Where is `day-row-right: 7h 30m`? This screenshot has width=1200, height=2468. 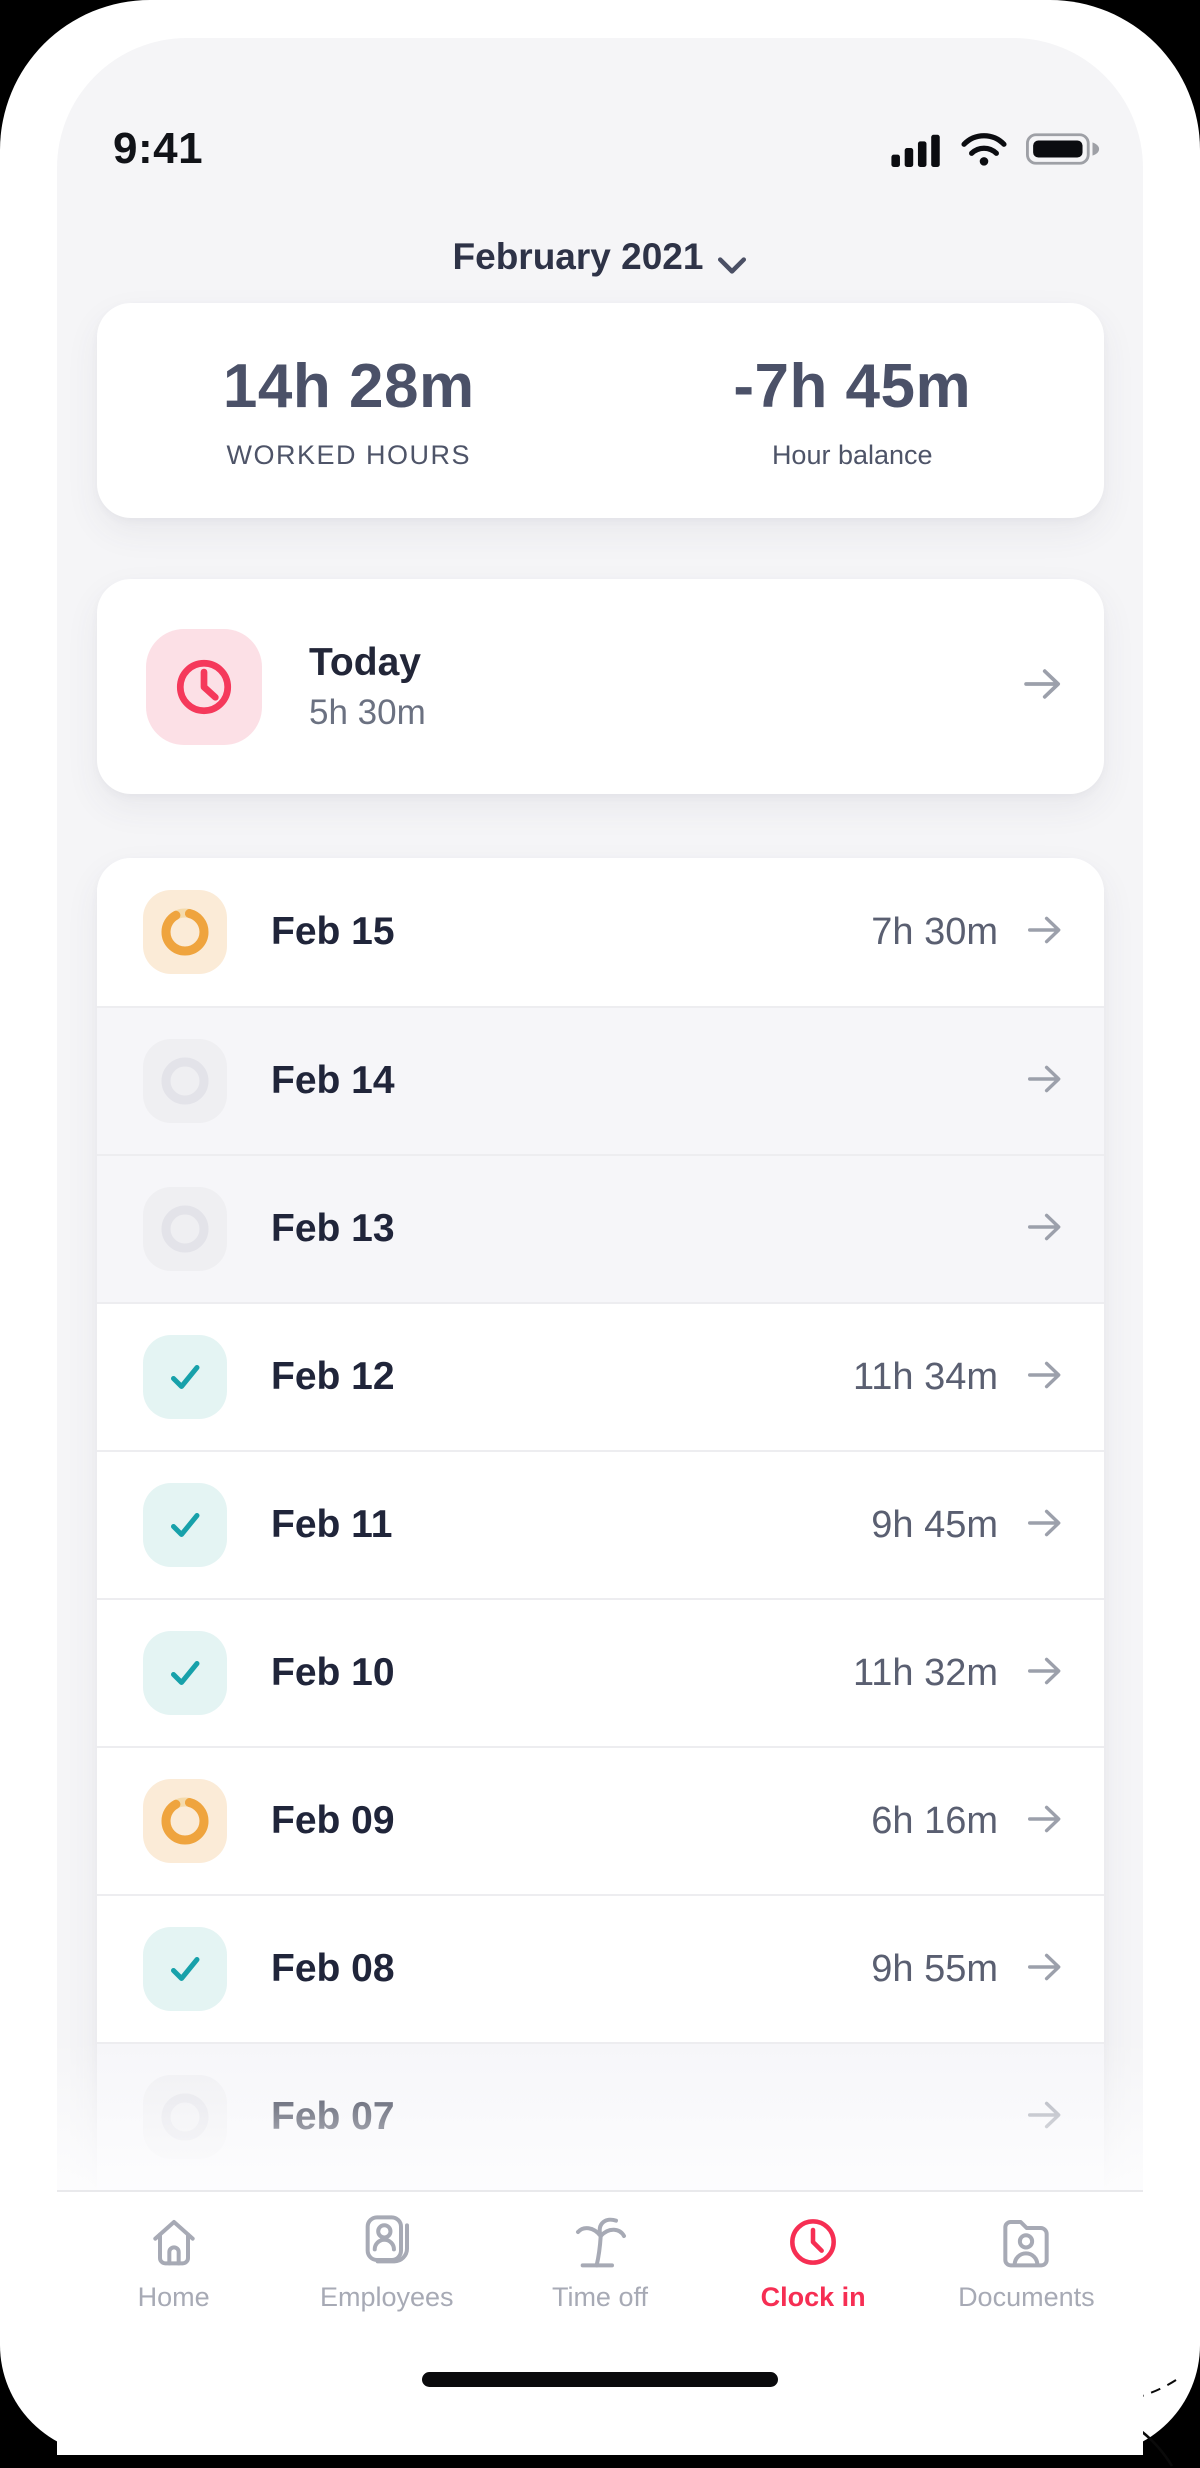
day-row-right: 7h 30m is located at coordinates (967, 932).